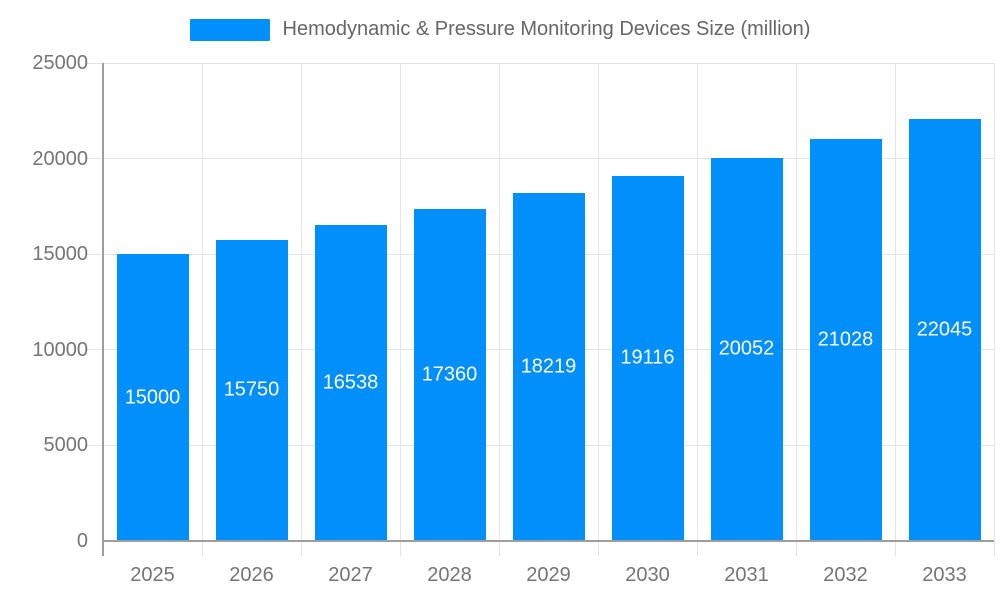 Image resolution: width=1000 pixels, height=600 pixels. I want to click on bar-value-label: 21028, so click(845, 339).